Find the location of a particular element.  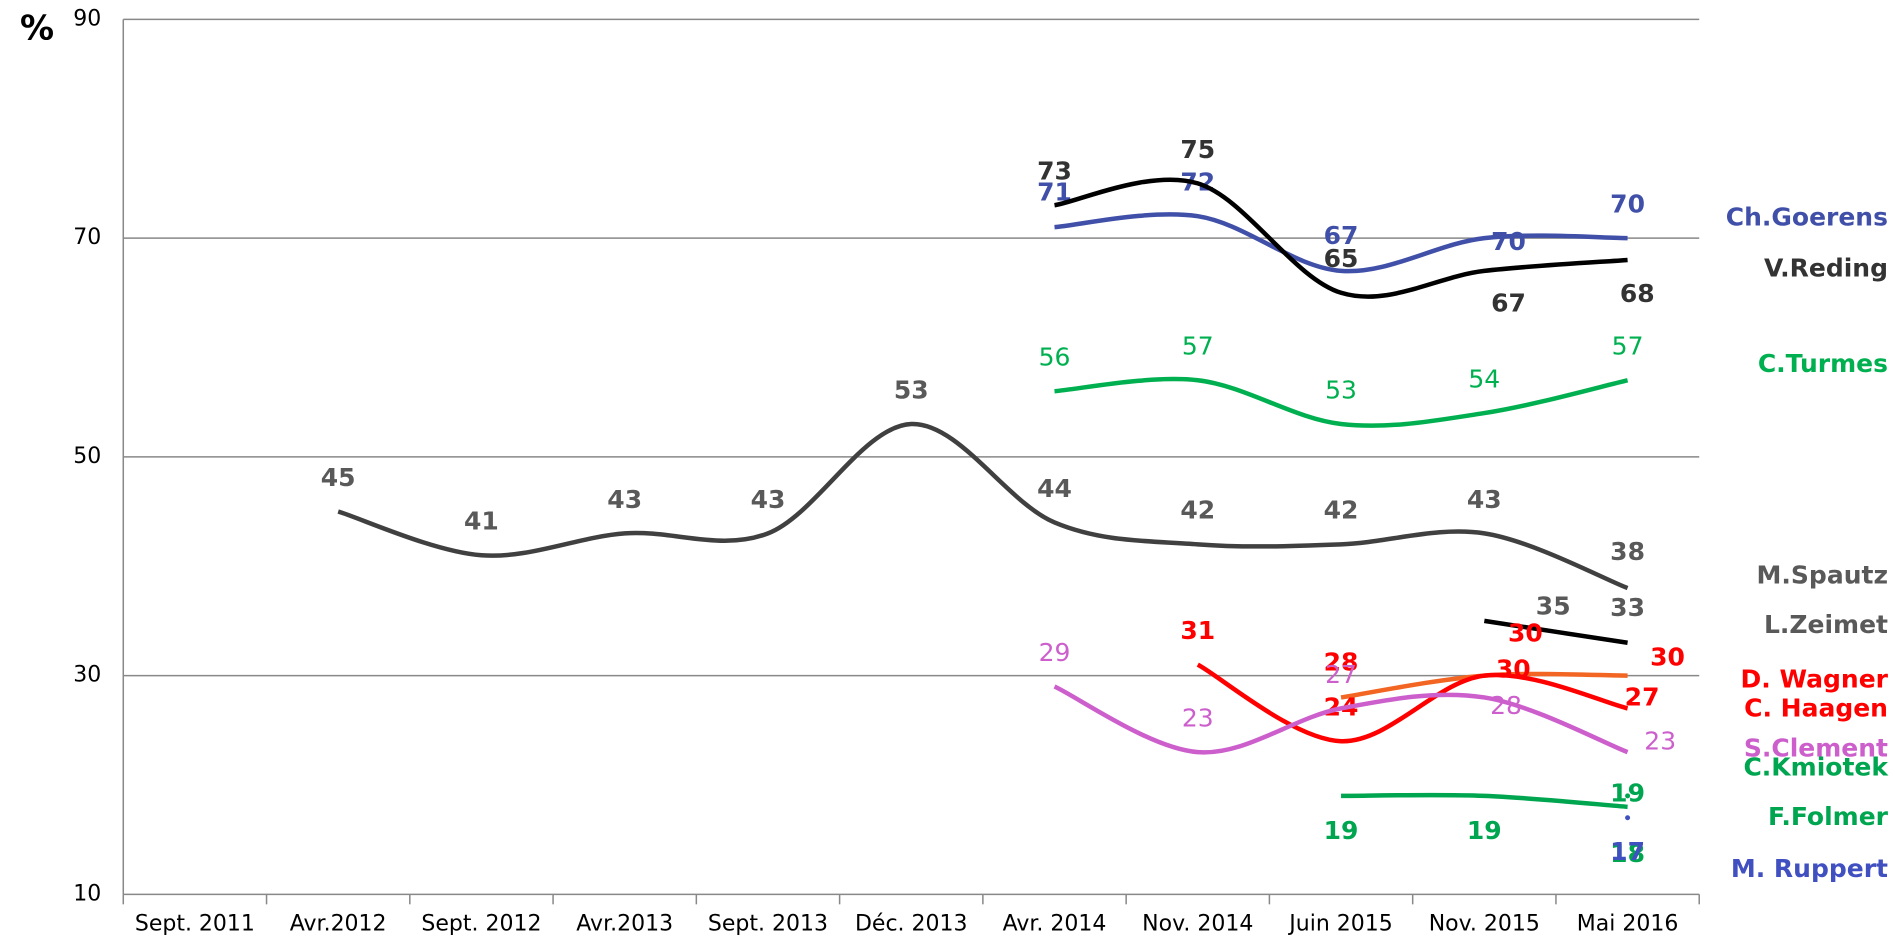

legend-label: M.Spautz is located at coordinates (1822, 574).